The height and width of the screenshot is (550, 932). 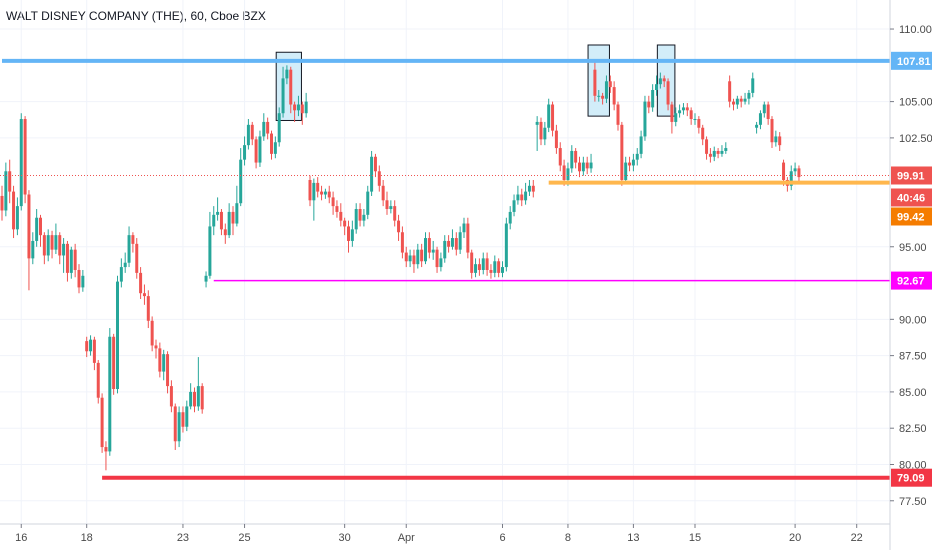 I want to click on x-tick-label: Apr, so click(x=406, y=538).